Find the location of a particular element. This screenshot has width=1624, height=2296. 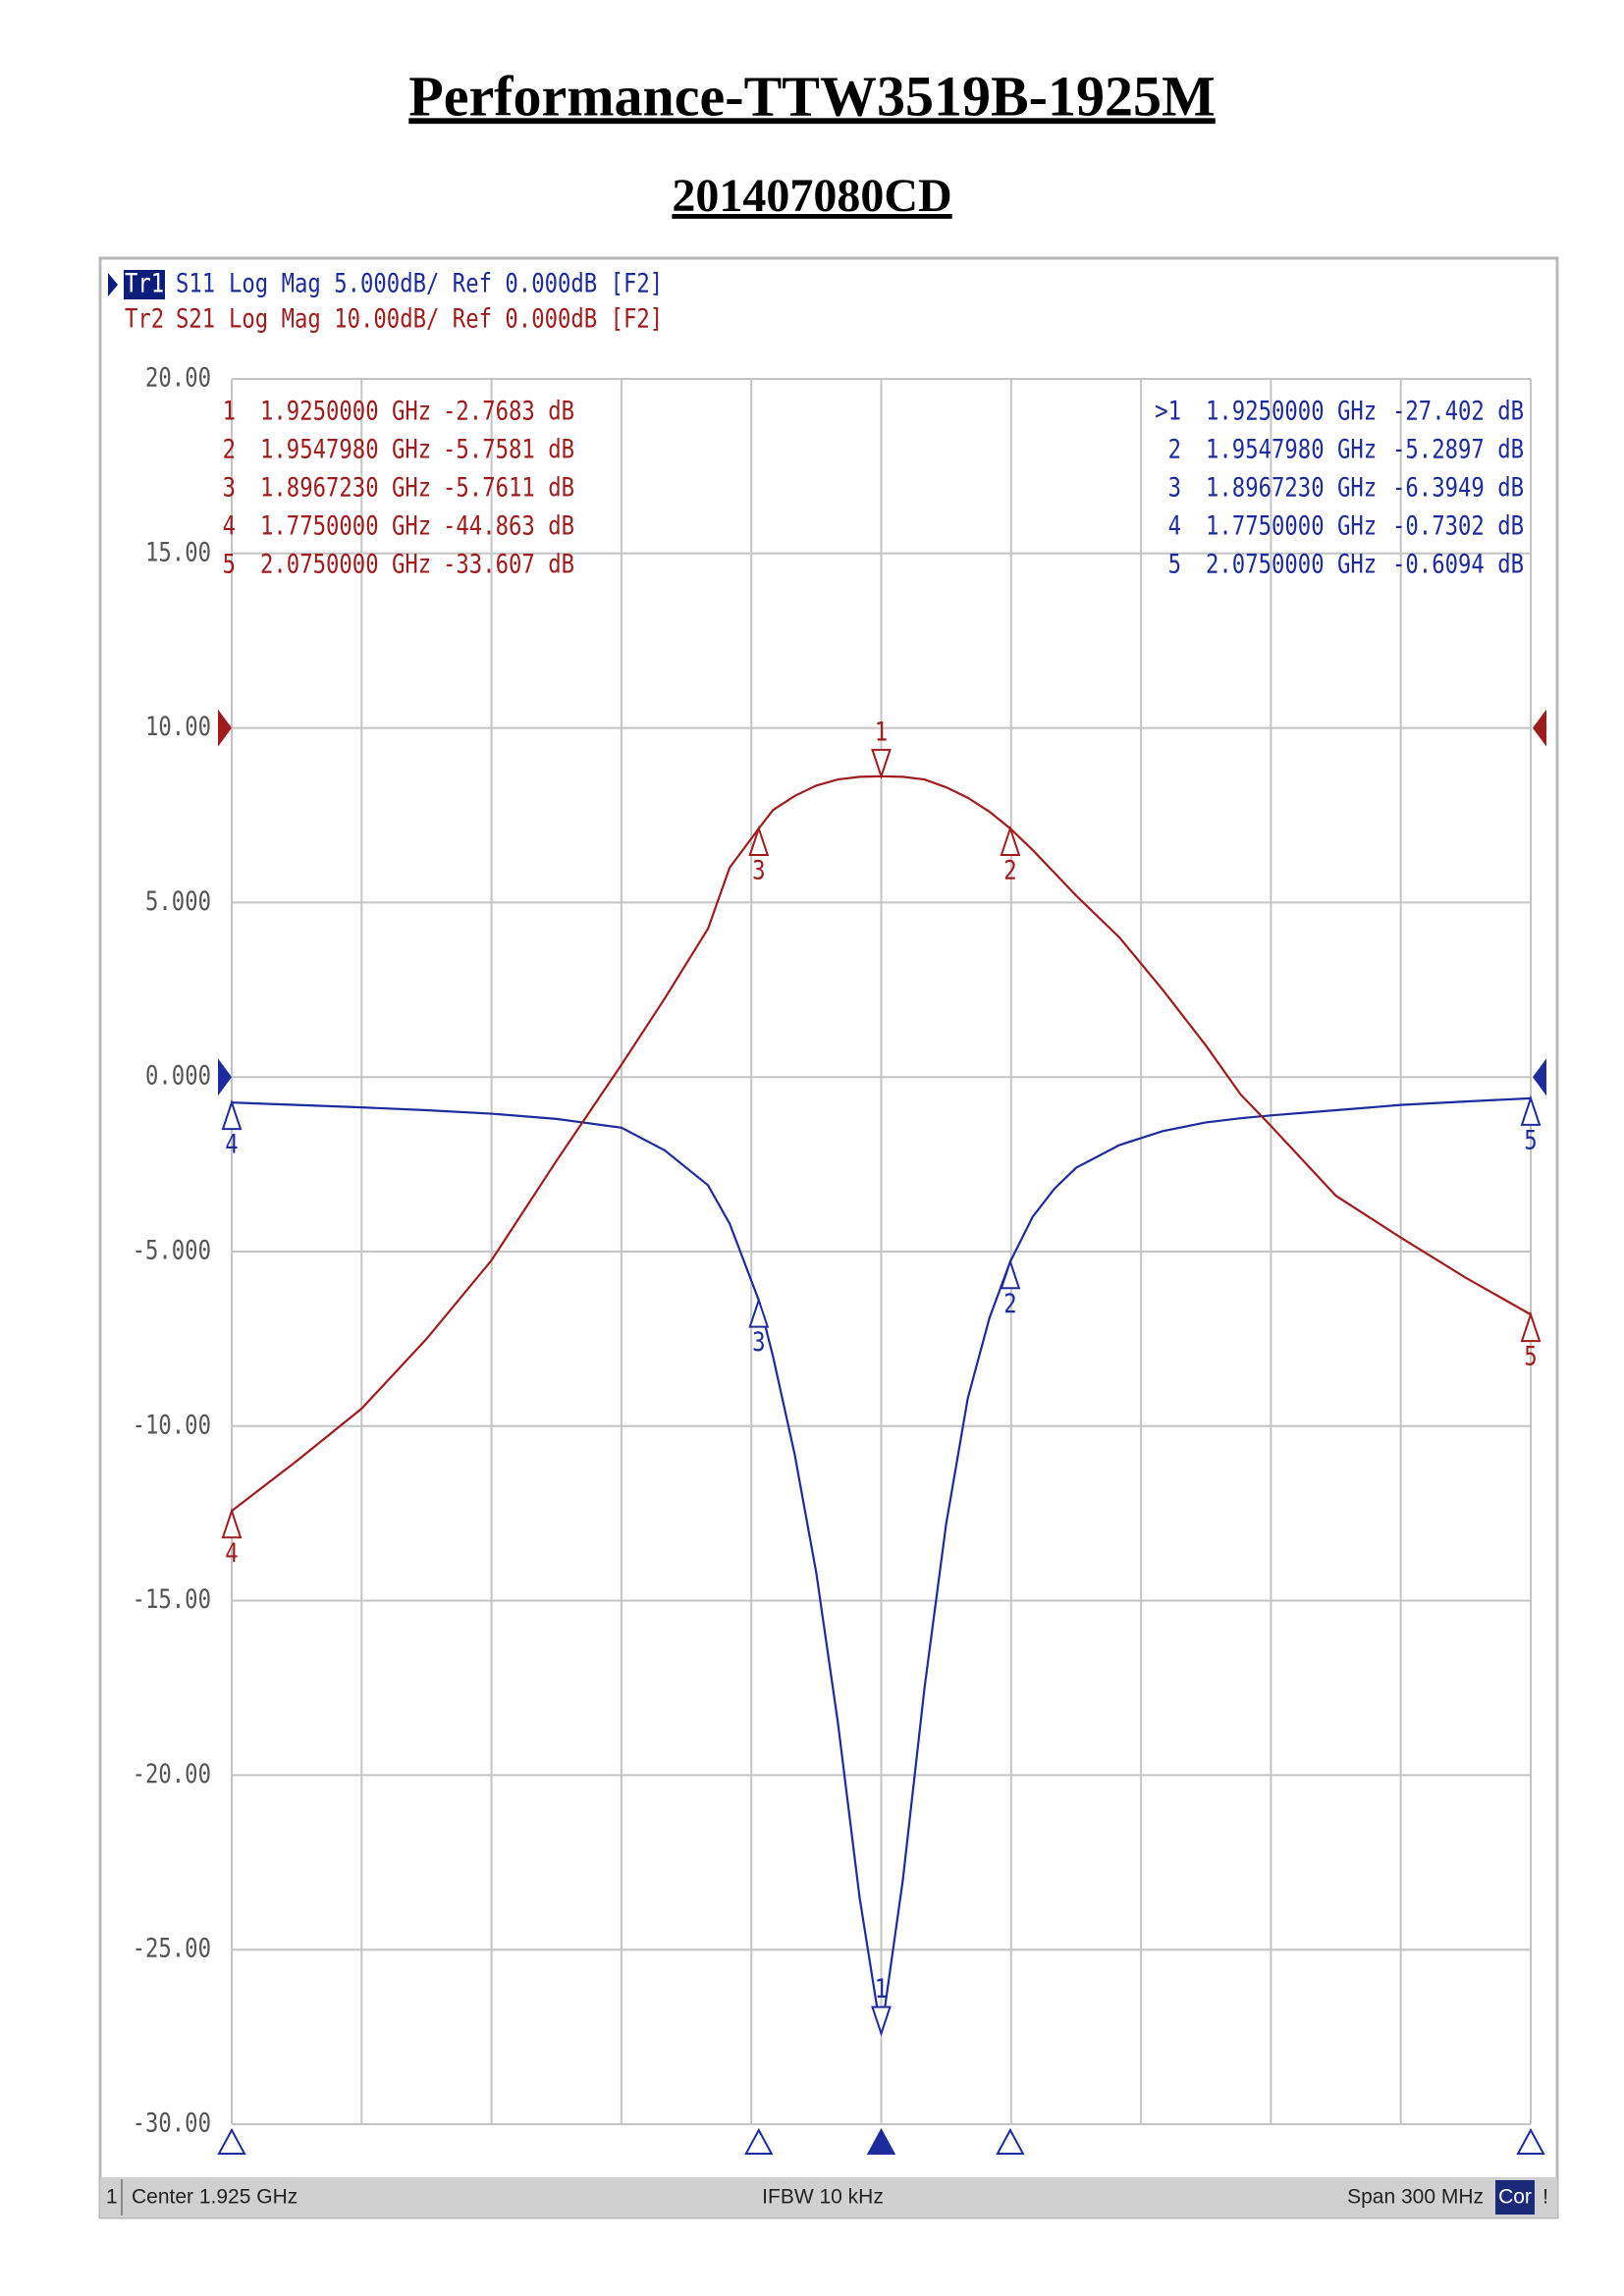

trace-format: Log Mag 5.000dB/ Ref 0.000dB [F2] is located at coordinates (446, 284).